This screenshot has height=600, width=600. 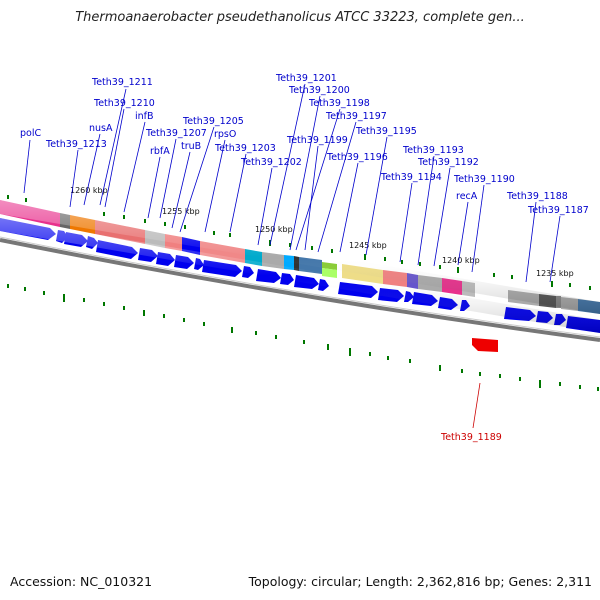 What do you see at coordinates (76, 144) in the screenshot?
I see `gene-label: Teth39_1213` at bounding box center [76, 144].